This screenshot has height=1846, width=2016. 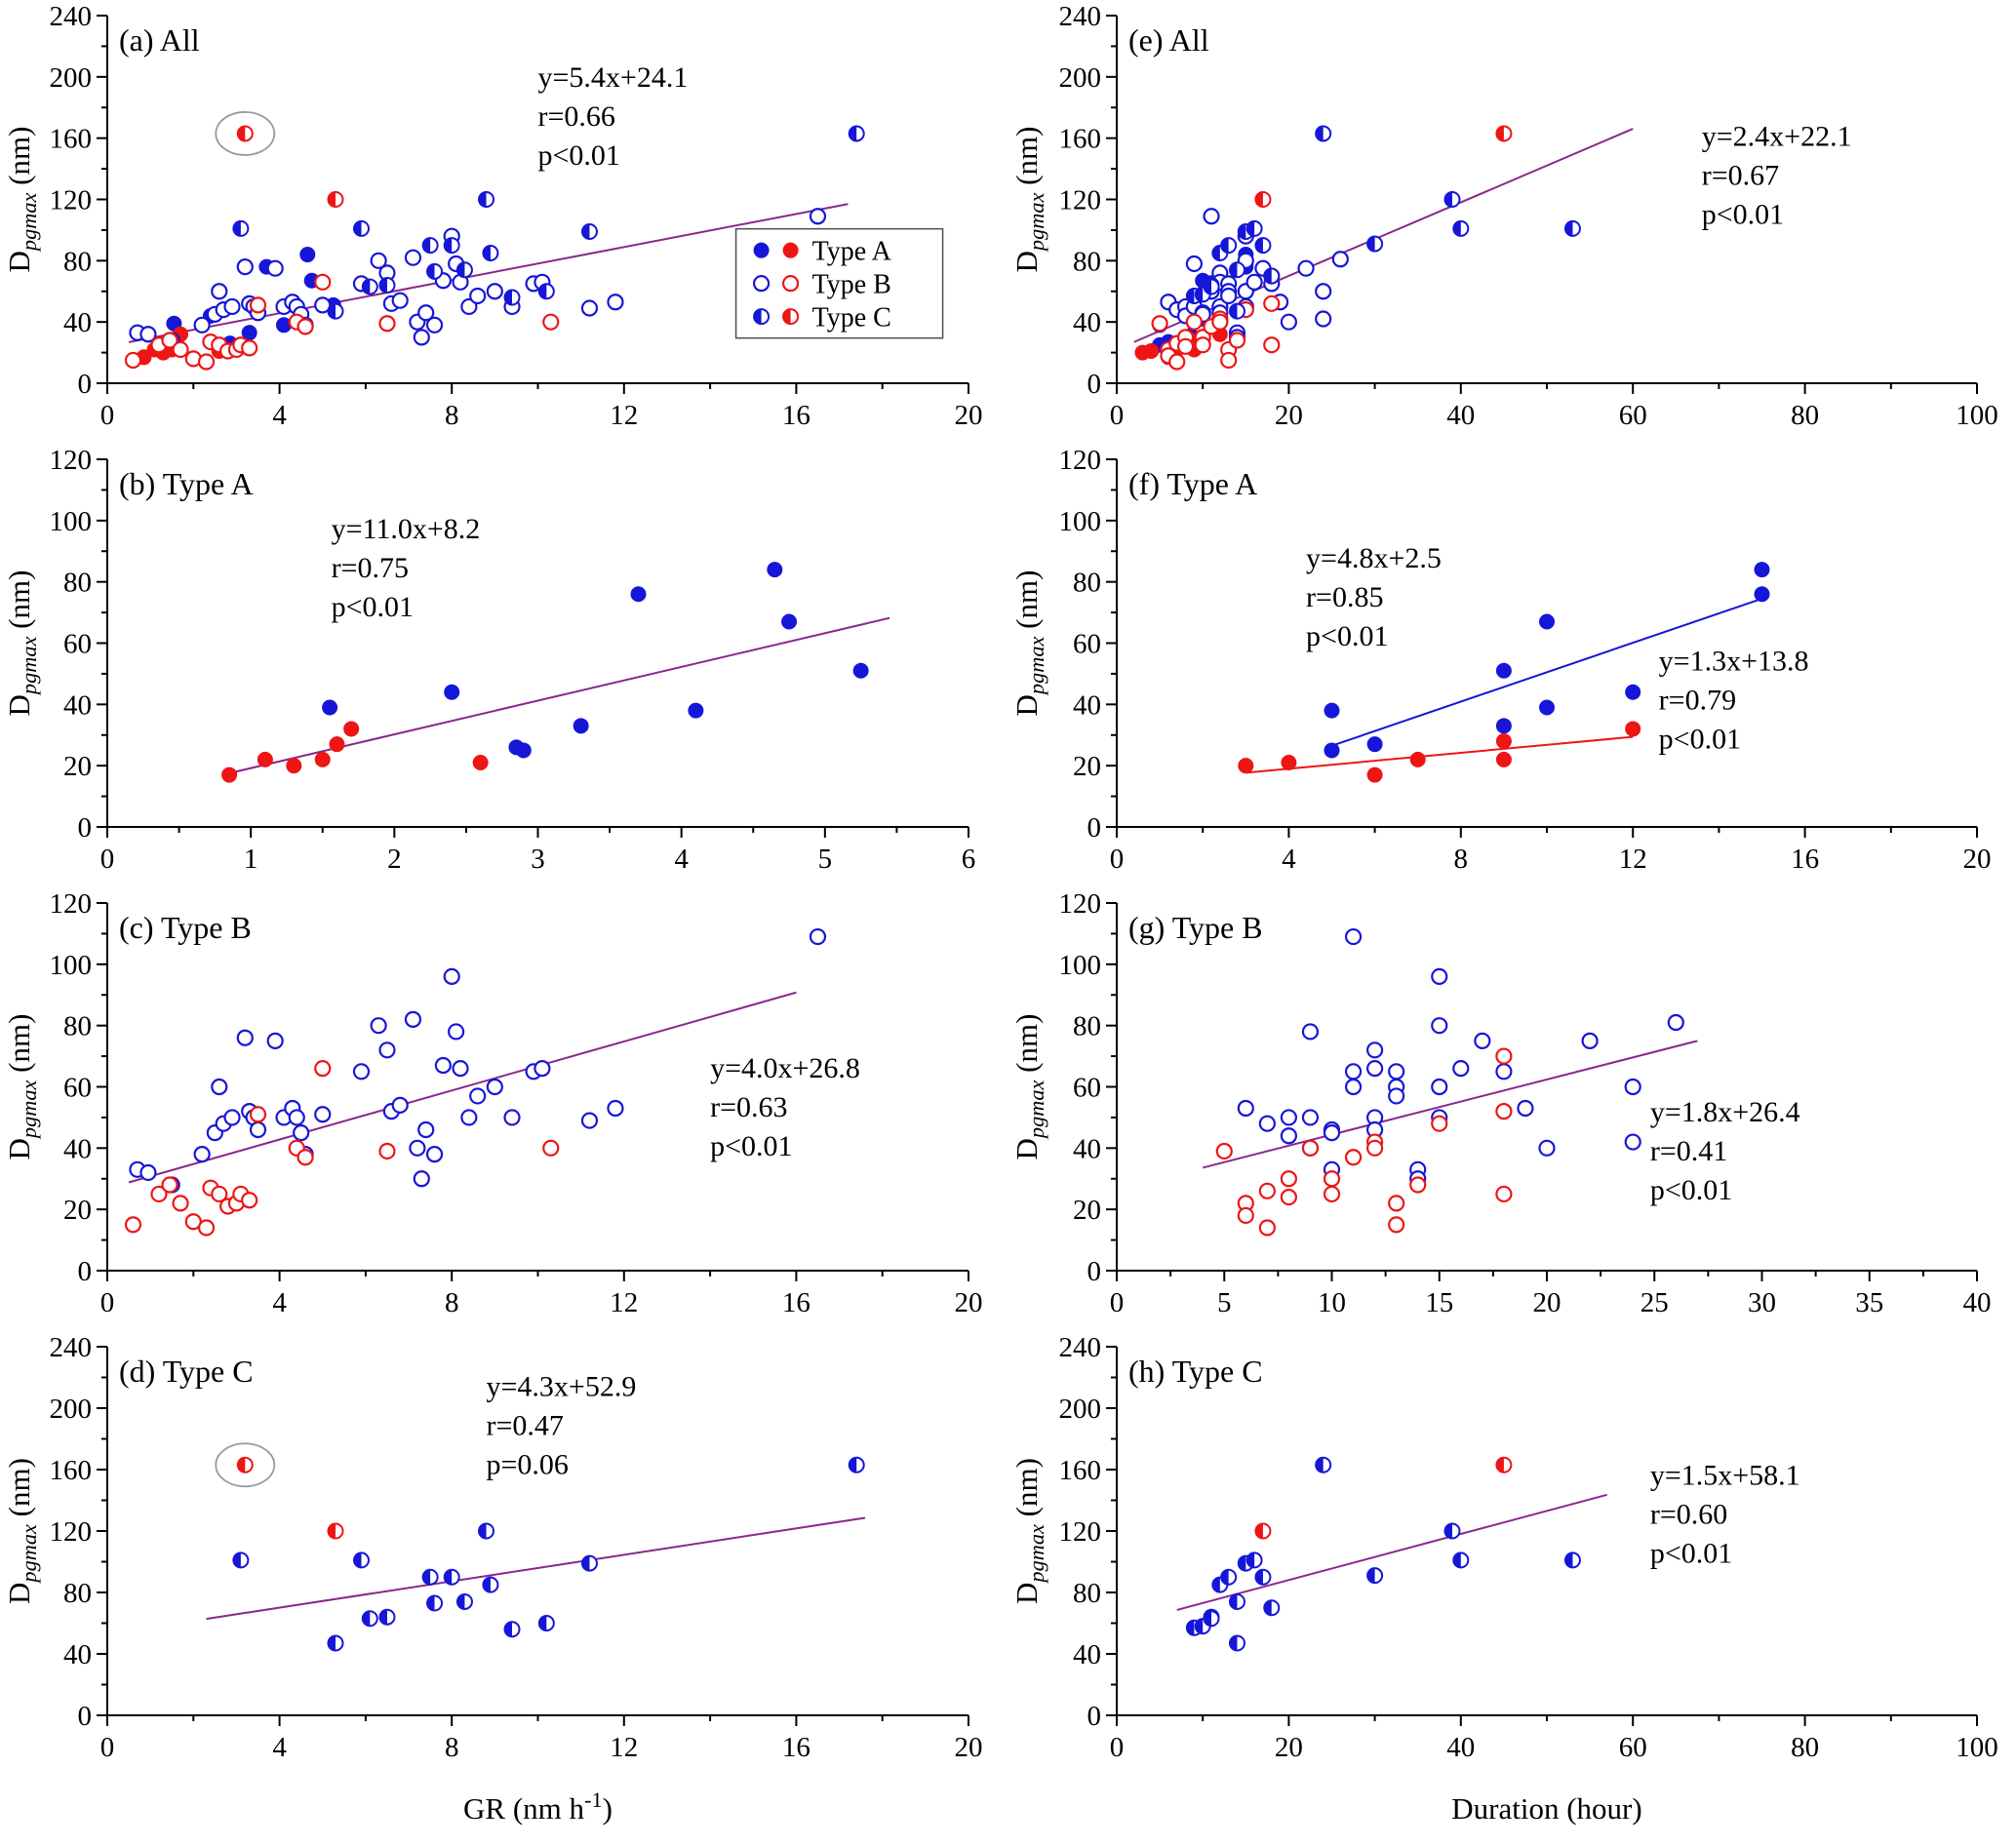 I want to click on panel-label: (c) Type B, so click(x=186, y=927).